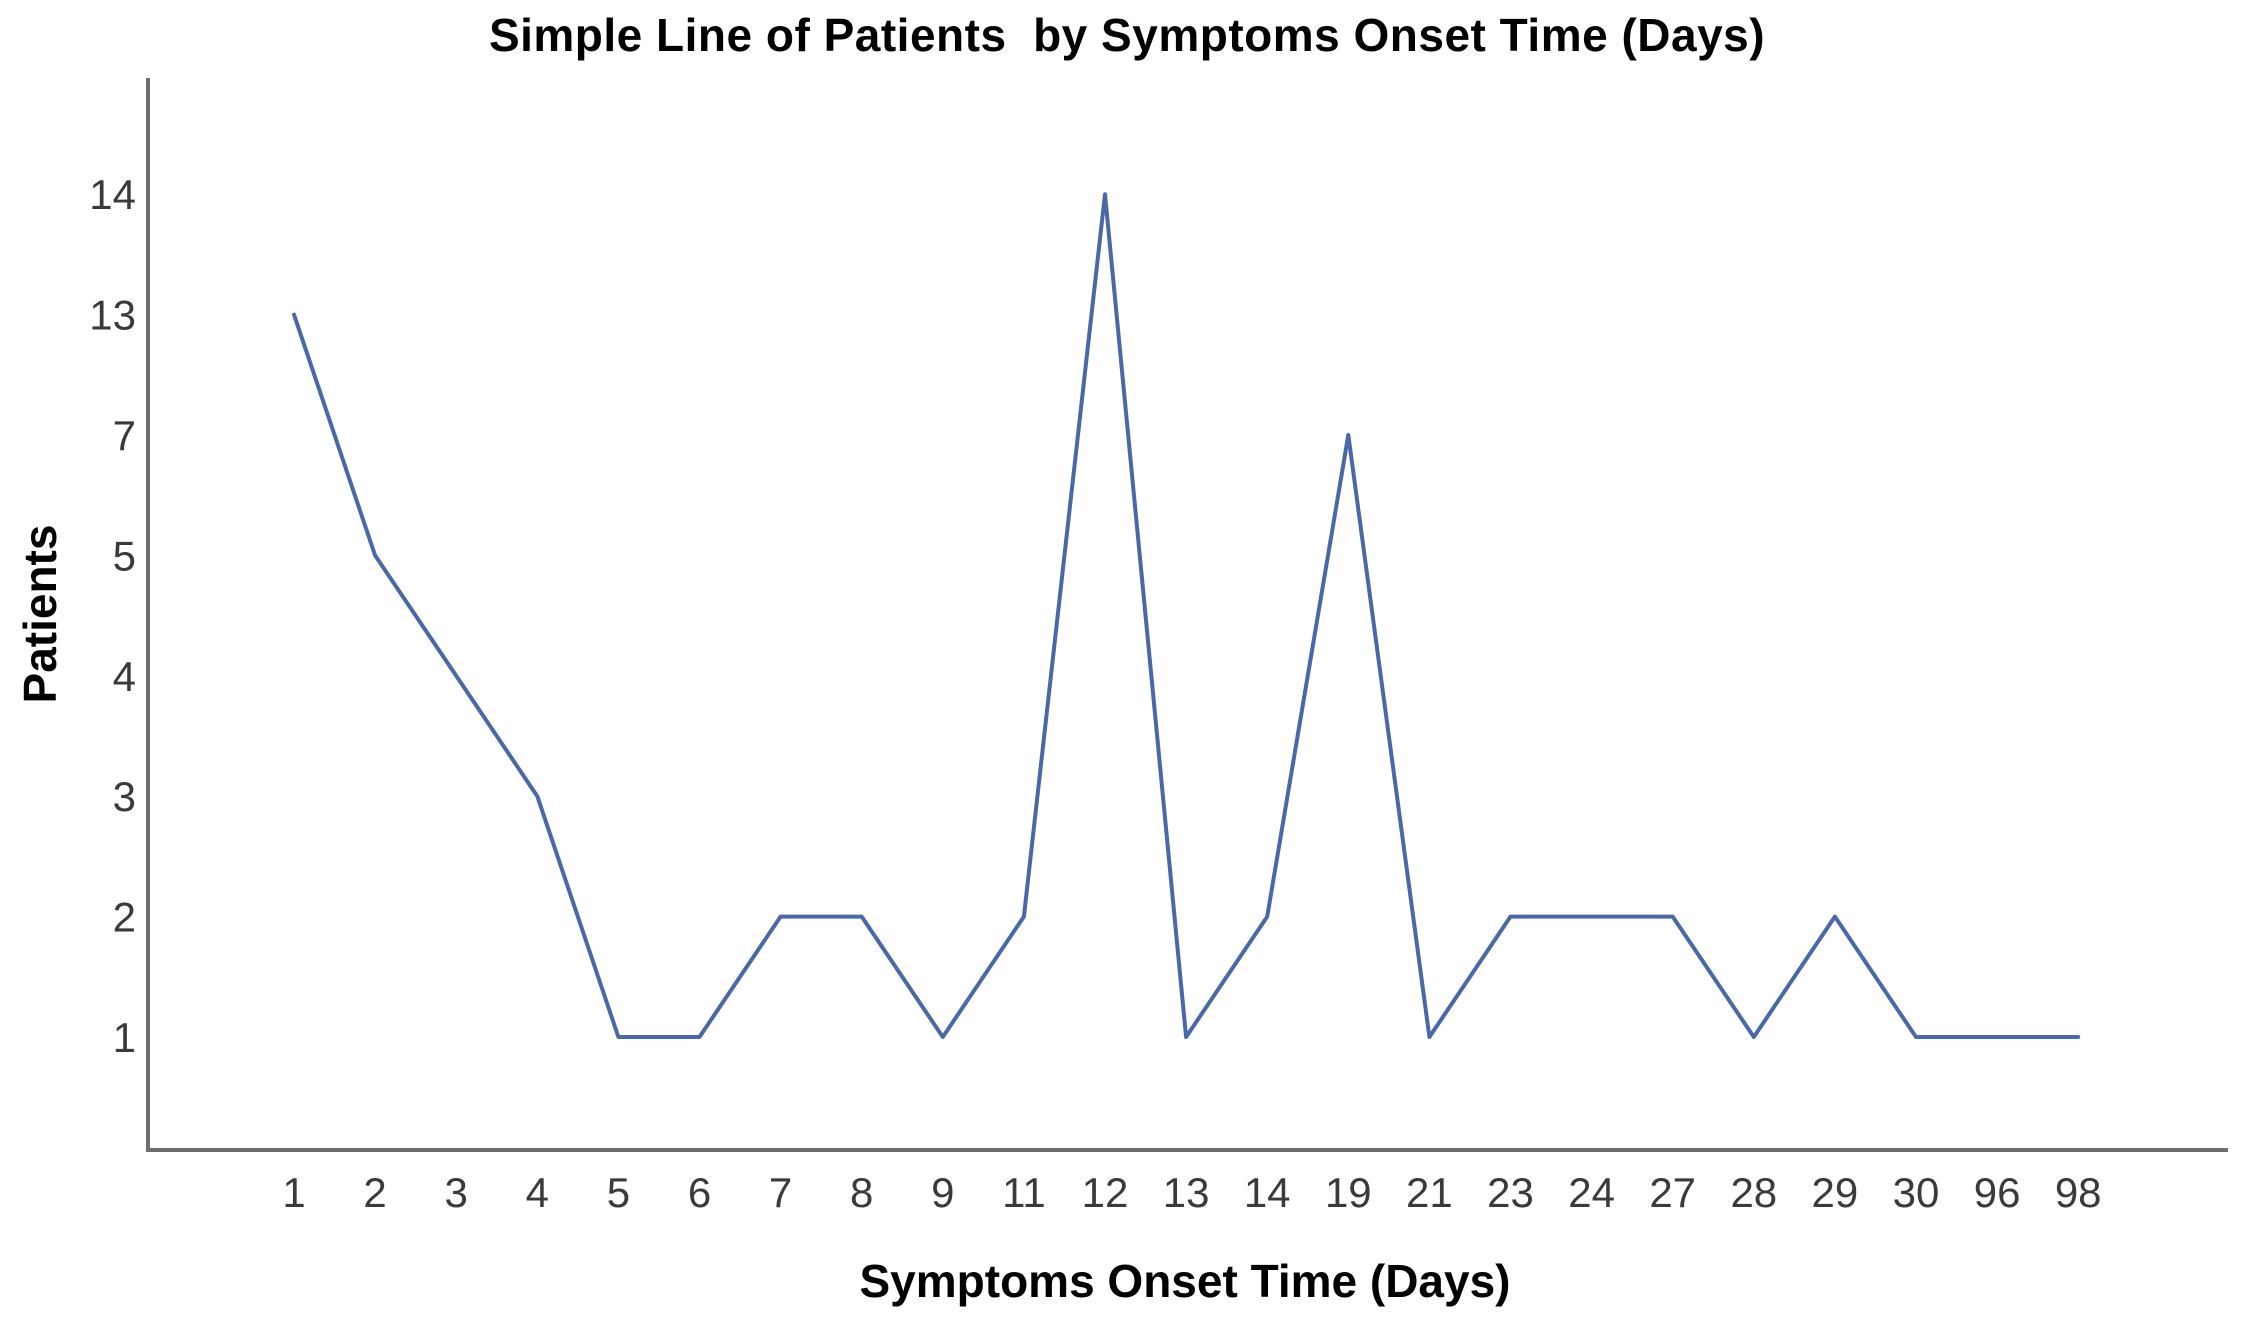  I want to click on x-tick-label: 27, so click(1672, 1192).